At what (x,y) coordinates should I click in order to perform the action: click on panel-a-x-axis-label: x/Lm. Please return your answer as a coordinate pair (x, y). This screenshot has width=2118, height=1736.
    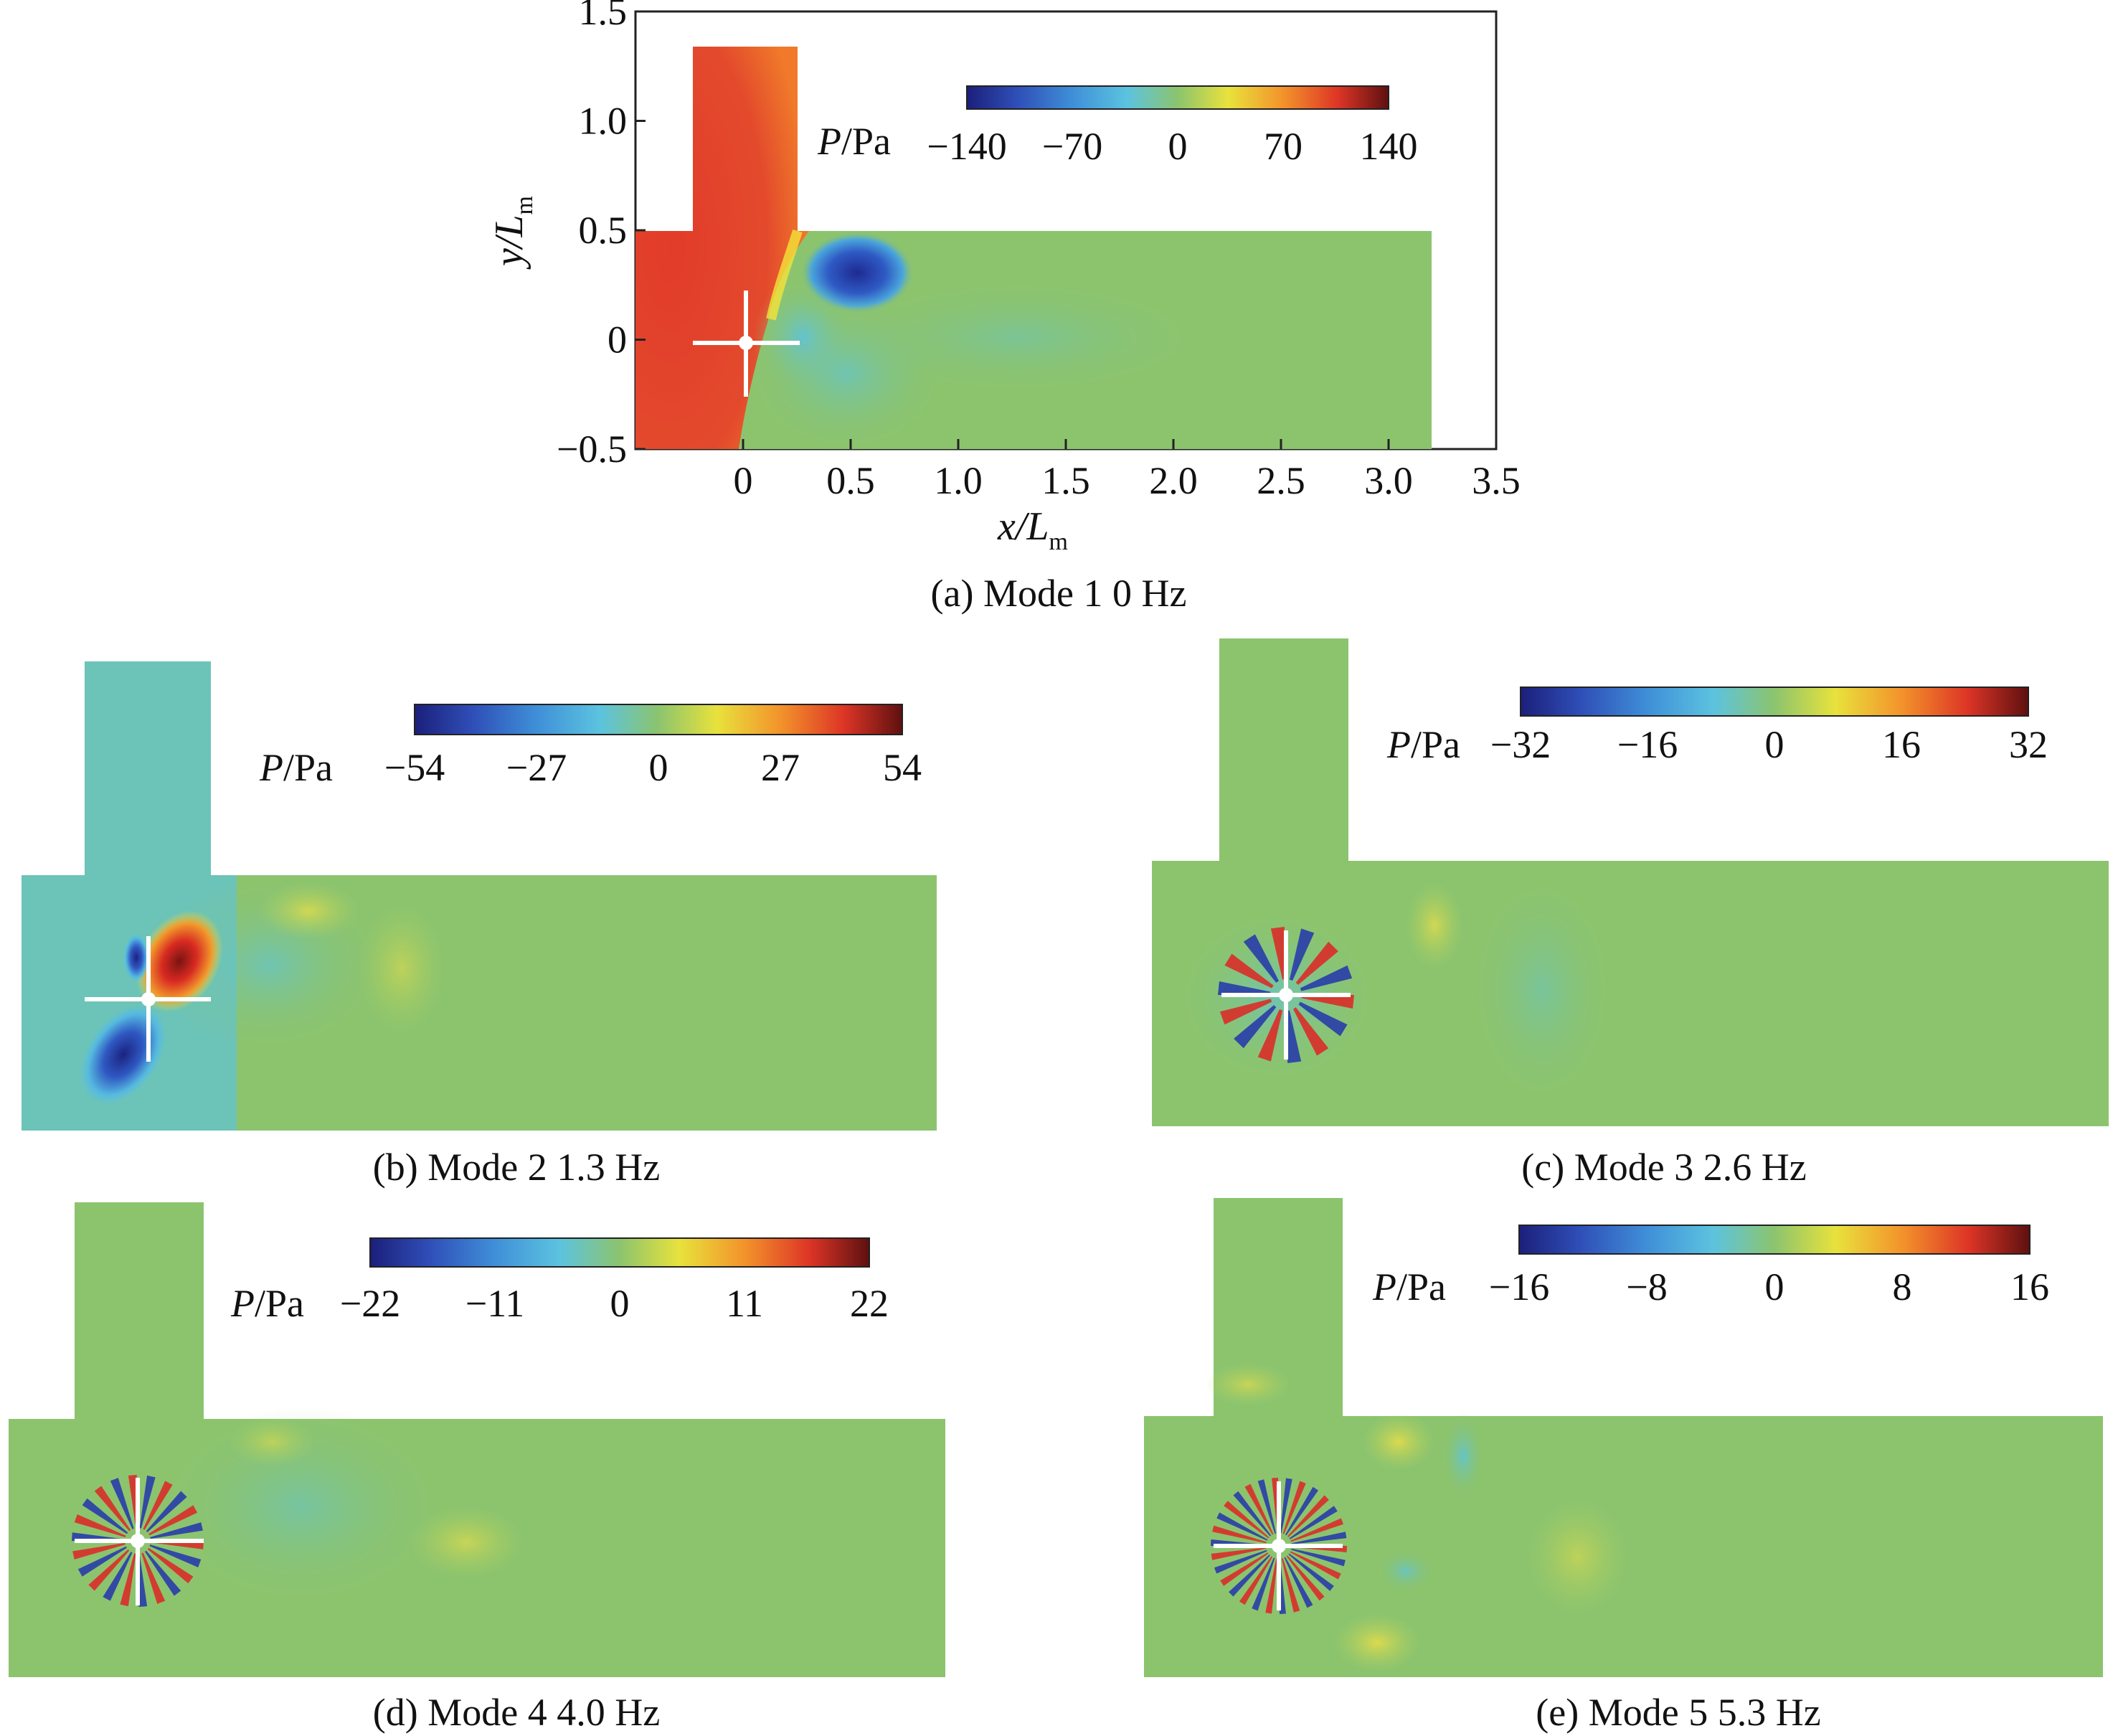
    Looking at the image, I should click on (1032, 529).